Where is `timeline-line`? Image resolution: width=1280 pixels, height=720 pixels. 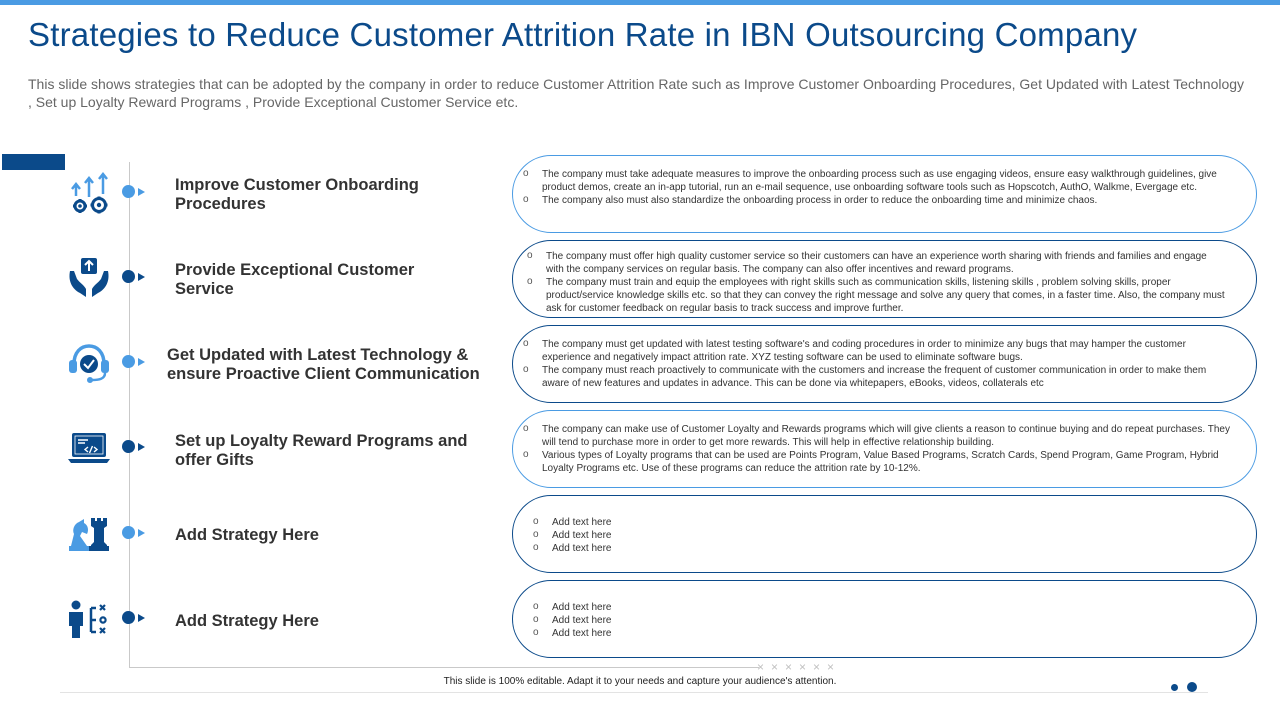
timeline-line is located at coordinates (129, 415).